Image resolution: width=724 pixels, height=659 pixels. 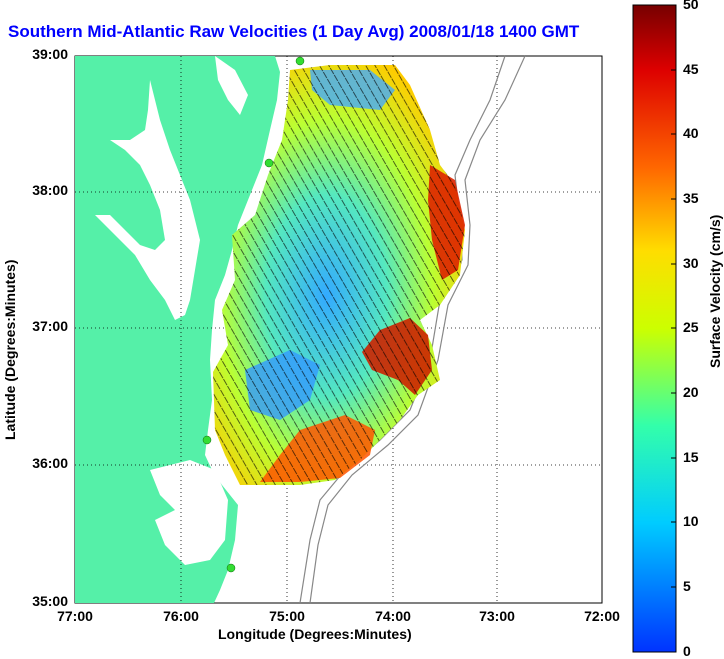 I want to click on colorbar-tick-label: 40, so click(x=691, y=133).